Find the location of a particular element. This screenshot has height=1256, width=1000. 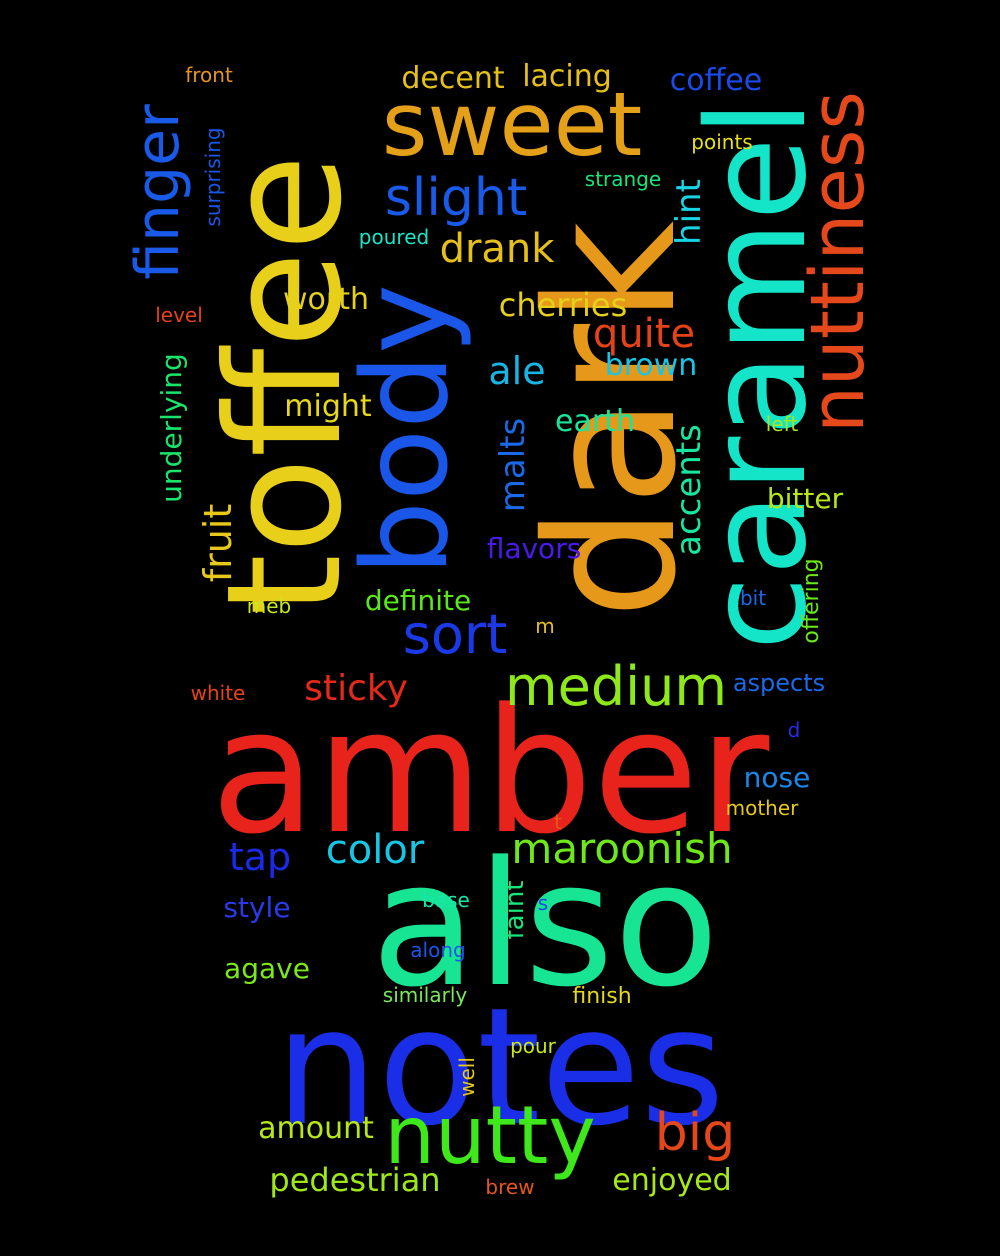

word-m: m is located at coordinates (545, 626).